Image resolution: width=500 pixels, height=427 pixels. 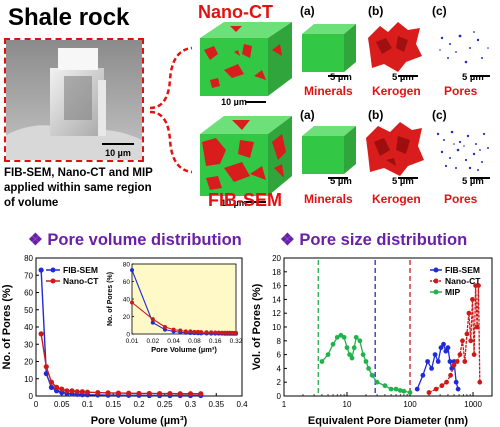 I want to click on sem-image: 10 µm, so click(x=74, y=100).